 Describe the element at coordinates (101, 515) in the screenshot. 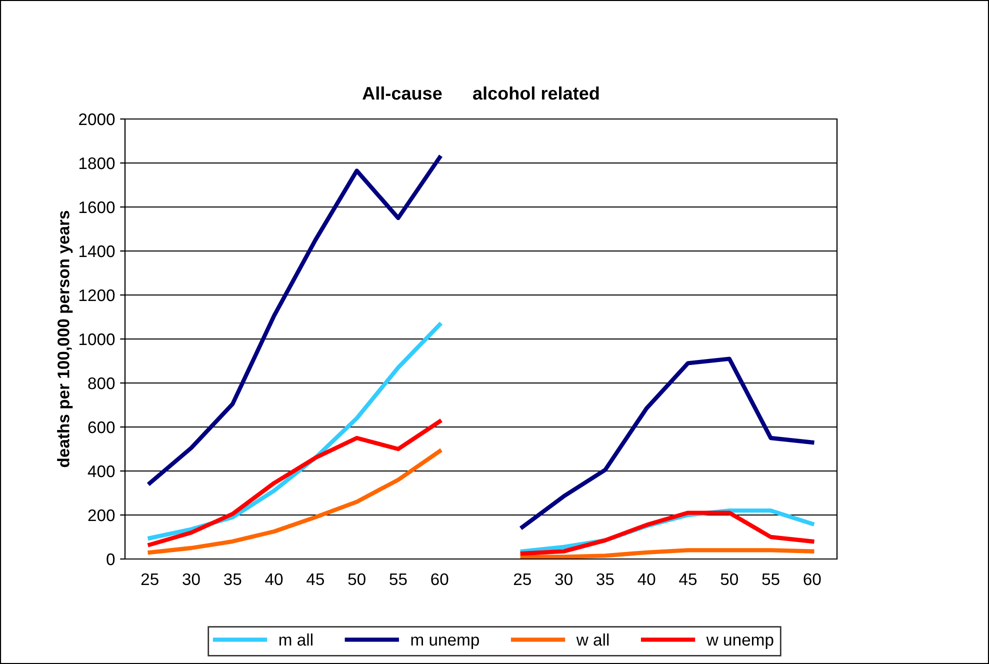

I see `y-tick-label: 200` at that location.